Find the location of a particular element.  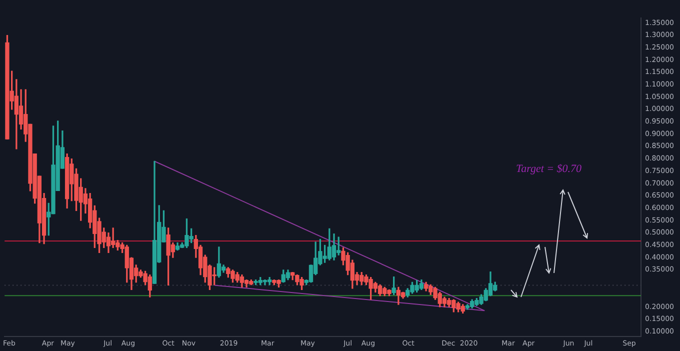

annotation: Target = $0.70 is located at coordinates (549, 169).